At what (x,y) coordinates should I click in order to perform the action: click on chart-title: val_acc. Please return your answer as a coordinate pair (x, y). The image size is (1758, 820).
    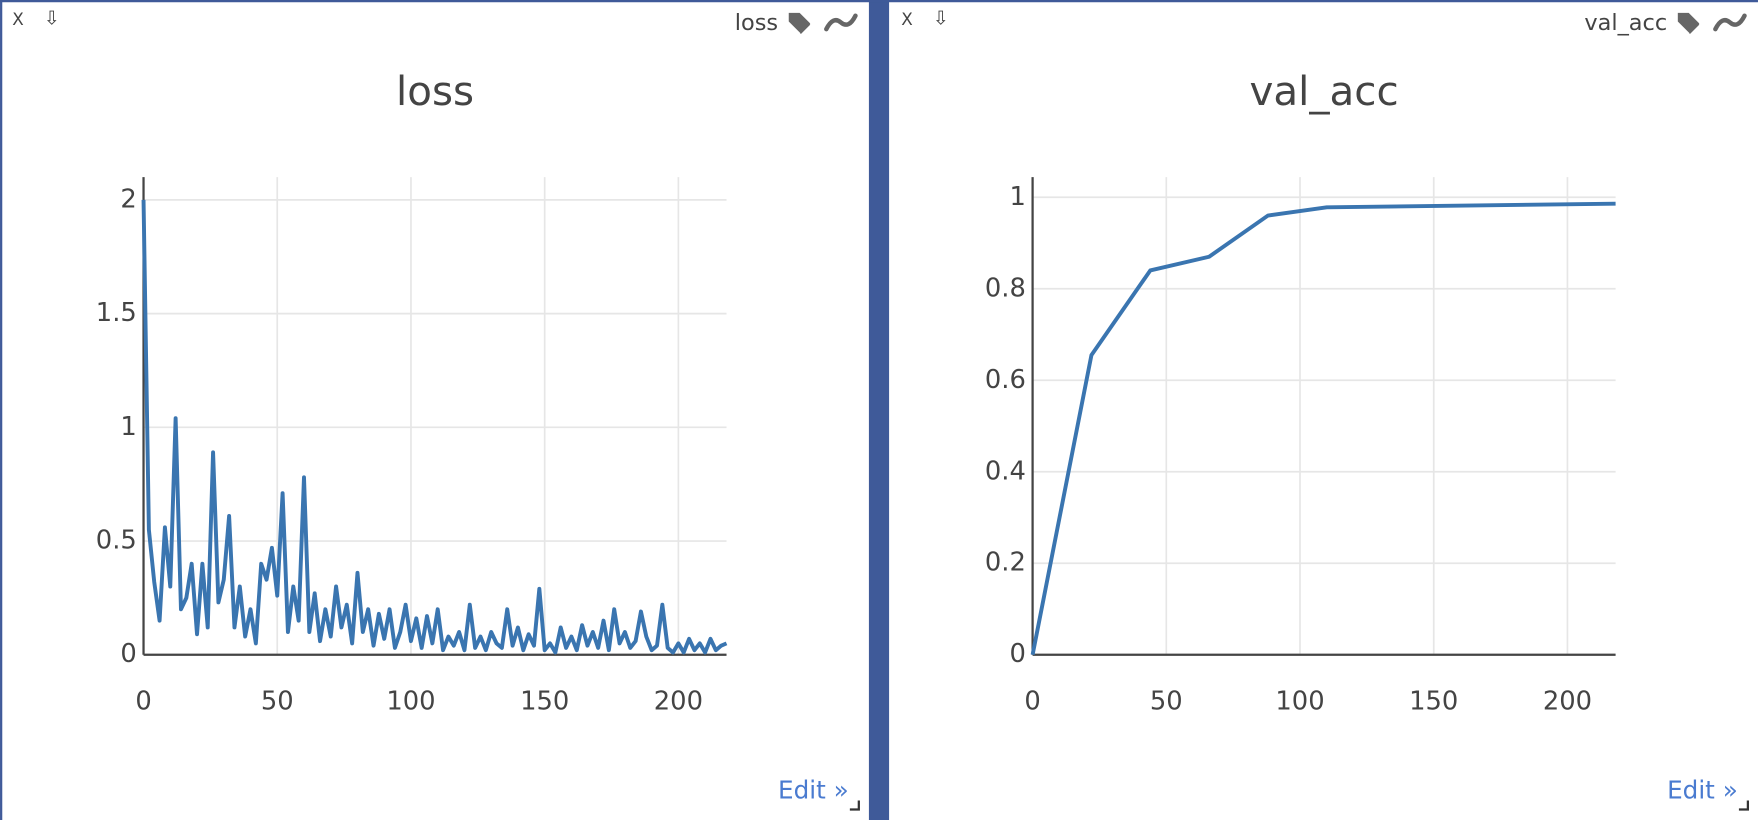
    Looking at the image, I should click on (1324, 91).